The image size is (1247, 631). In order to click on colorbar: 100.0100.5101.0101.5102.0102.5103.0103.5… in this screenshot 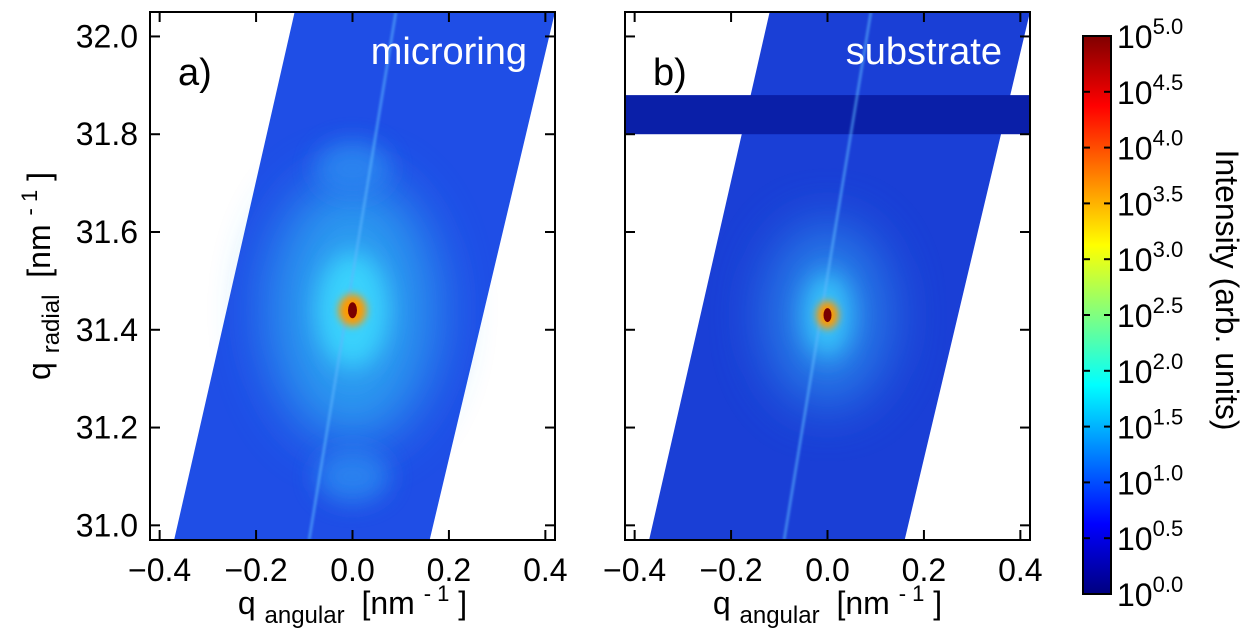, I will do `click(1163, 313)`.